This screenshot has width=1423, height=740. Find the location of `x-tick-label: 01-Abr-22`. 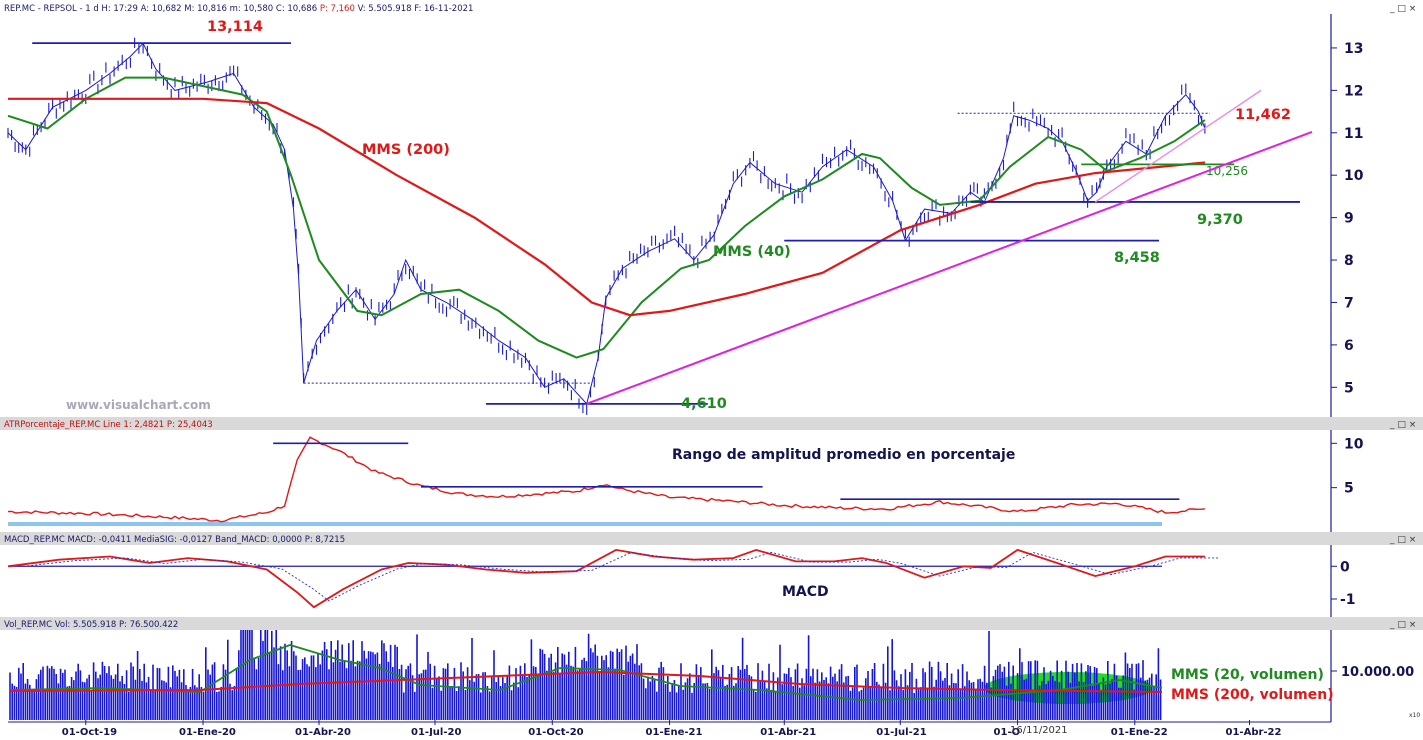

x-tick-label: 01-Abr-22 is located at coordinates (1254, 731).